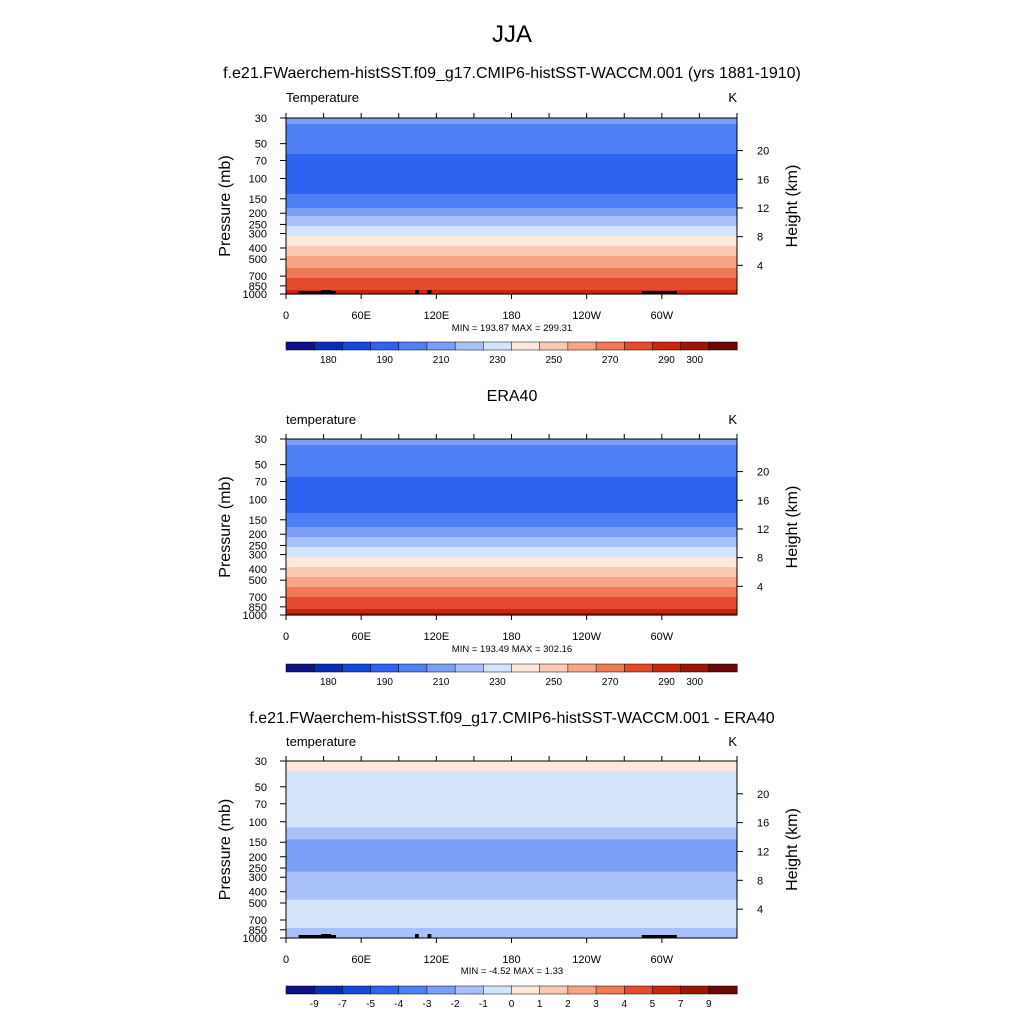 The image size is (1024, 1024). I want to click on colorbar-label: 300, so click(694, 360).